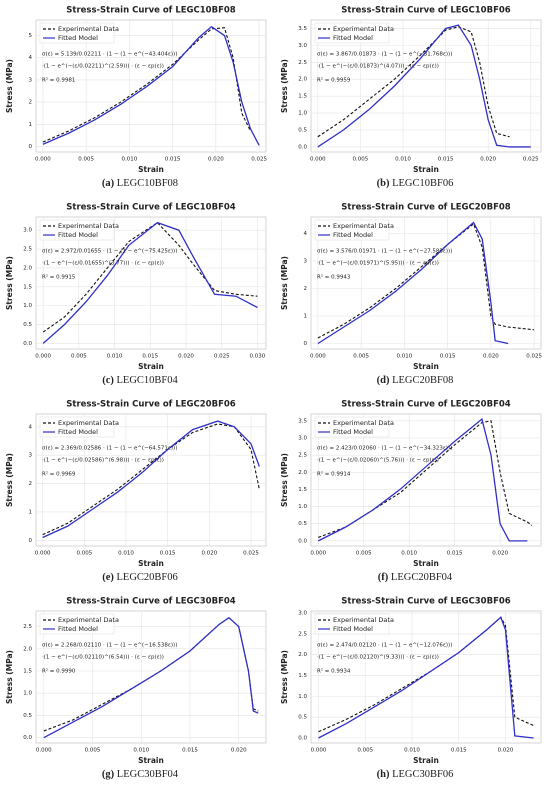 Image resolution: width=550 pixels, height=788 pixels. Describe the element at coordinates (31, 456) in the screenshot. I see `y-tick-label: 3` at that location.